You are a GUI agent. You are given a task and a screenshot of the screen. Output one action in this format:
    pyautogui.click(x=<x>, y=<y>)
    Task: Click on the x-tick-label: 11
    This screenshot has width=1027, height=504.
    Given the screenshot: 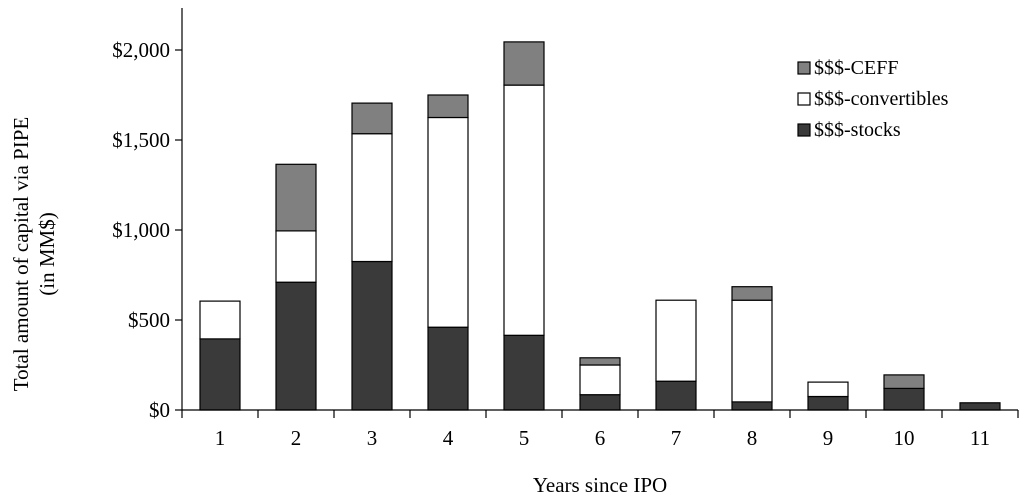 What is the action you would take?
    pyautogui.click(x=980, y=438)
    